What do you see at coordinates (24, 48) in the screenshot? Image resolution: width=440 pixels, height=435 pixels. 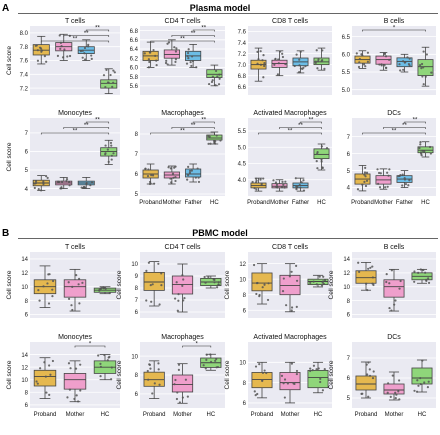 I see `y-tick-label: 7.8` at bounding box center [24, 48].